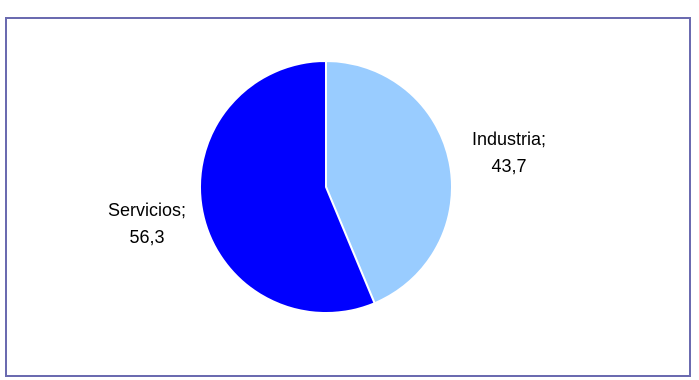  Describe the element at coordinates (146, 237) in the screenshot. I see `slice-value-servicios: 56,3` at that location.